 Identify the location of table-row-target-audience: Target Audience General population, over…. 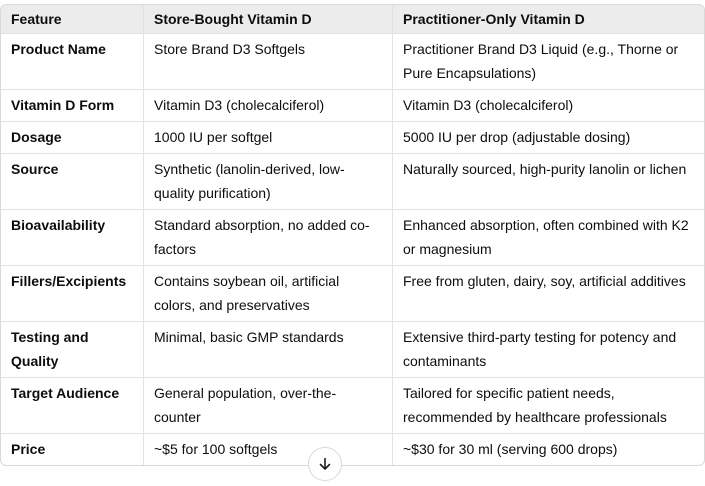
(352, 406).